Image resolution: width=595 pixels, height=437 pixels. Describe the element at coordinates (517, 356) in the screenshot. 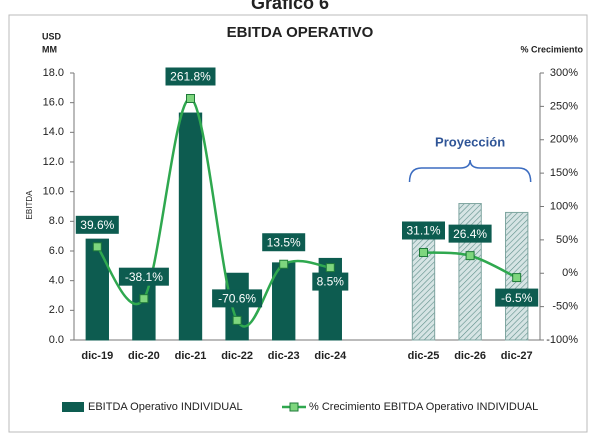

I see `x-tick-label: dic-27` at that location.